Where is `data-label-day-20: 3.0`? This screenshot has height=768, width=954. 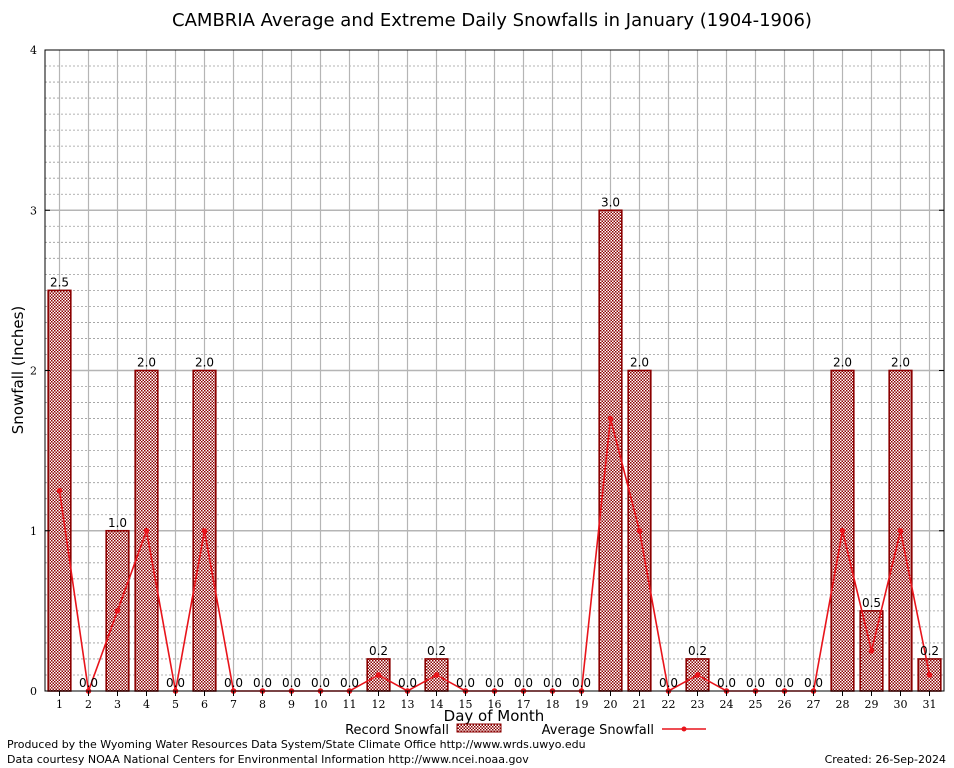
data-label-day-20: 3.0 is located at coordinates (610, 202).